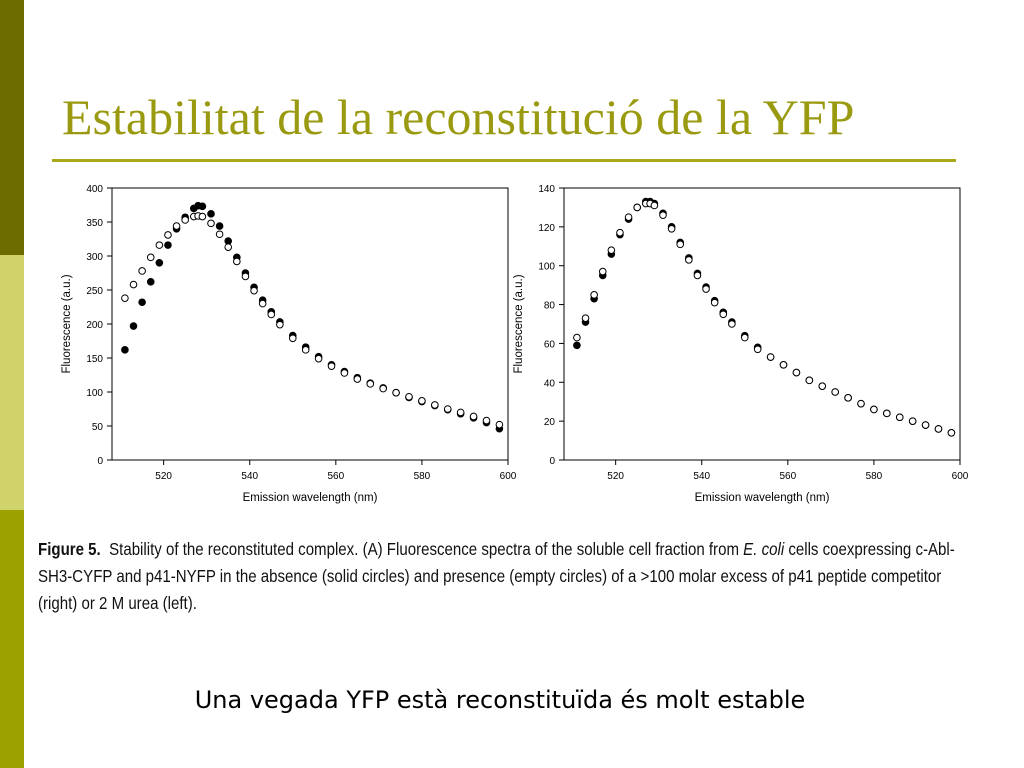 The width and height of the screenshot is (1024, 768). What do you see at coordinates (12, 382) in the screenshot?
I see `side-bar-light` at bounding box center [12, 382].